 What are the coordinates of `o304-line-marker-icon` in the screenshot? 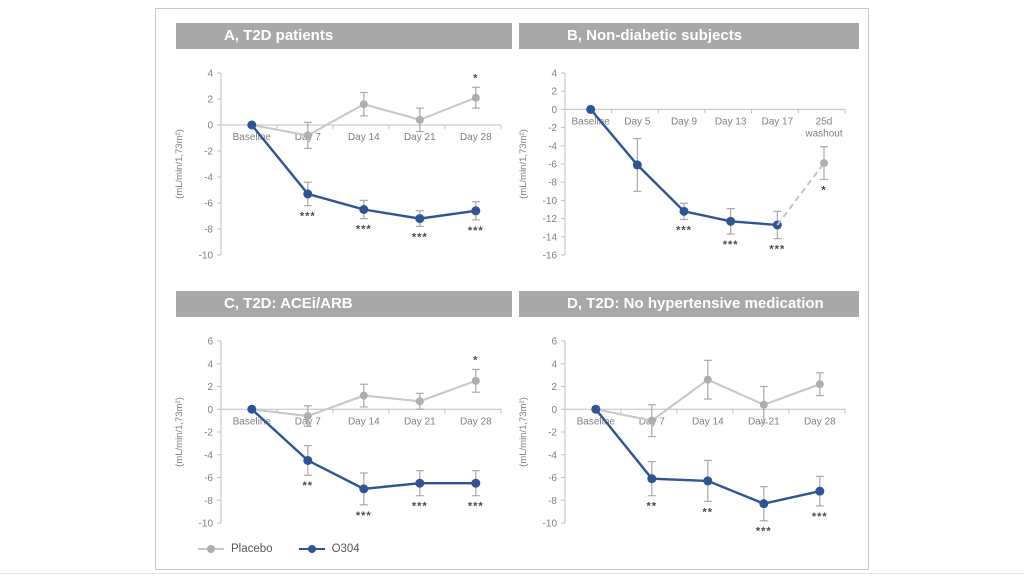 It's located at (311, 549).